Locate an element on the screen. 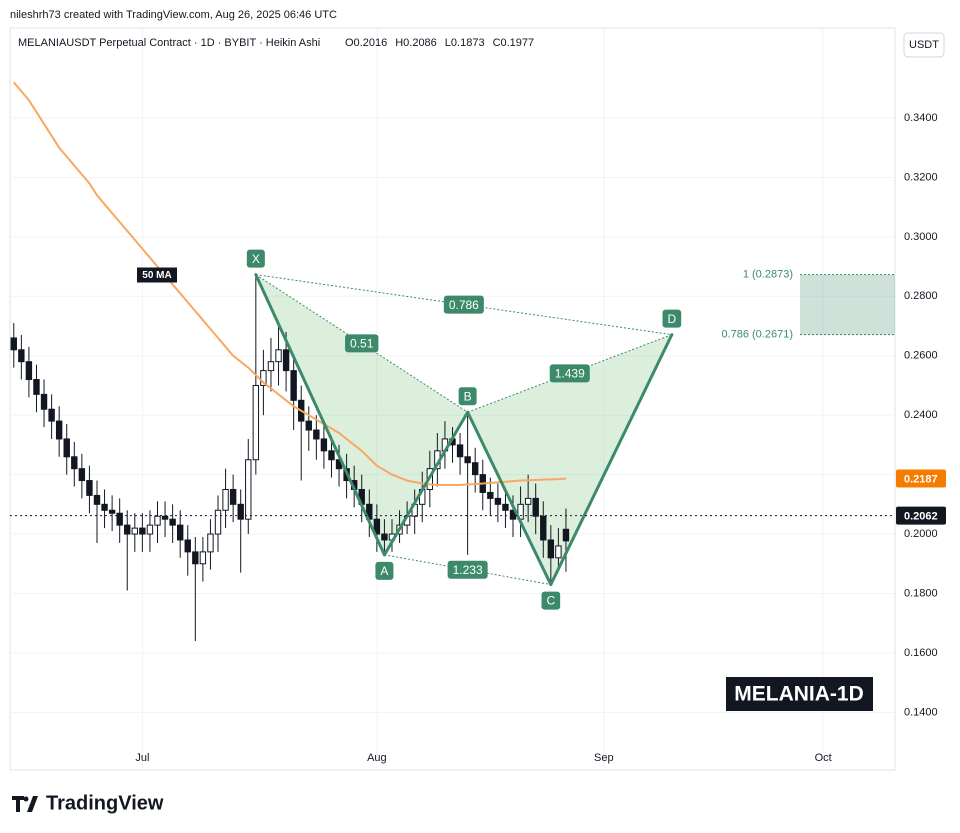 The height and width of the screenshot is (833, 960). y-tick-label: 0.3200 is located at coordinates (921, 177).